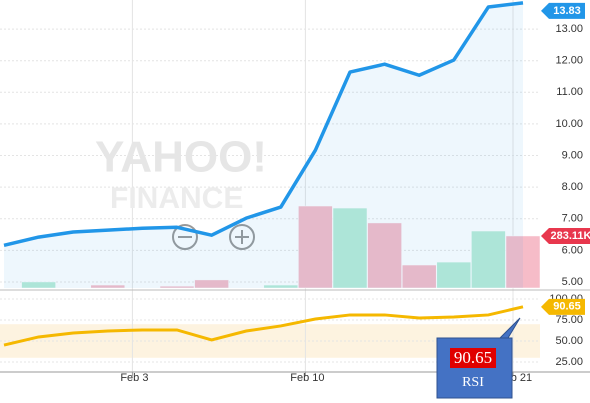  What do you see at coordinates (569, 124) in the screenshot?
I see `y-tick-label: 10.00` at bounding box center [569, 124].